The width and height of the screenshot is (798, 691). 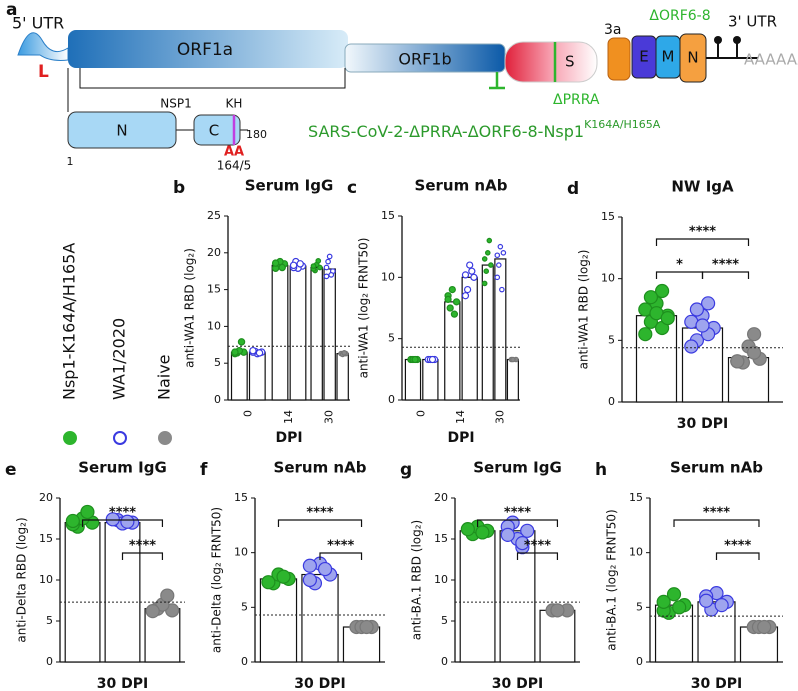 I want to click on construct-name: SARS-CoV-2-ΔPRRA-ΔORF6-8-Nsp1K164A/H165A, so click(x=484, y=129).